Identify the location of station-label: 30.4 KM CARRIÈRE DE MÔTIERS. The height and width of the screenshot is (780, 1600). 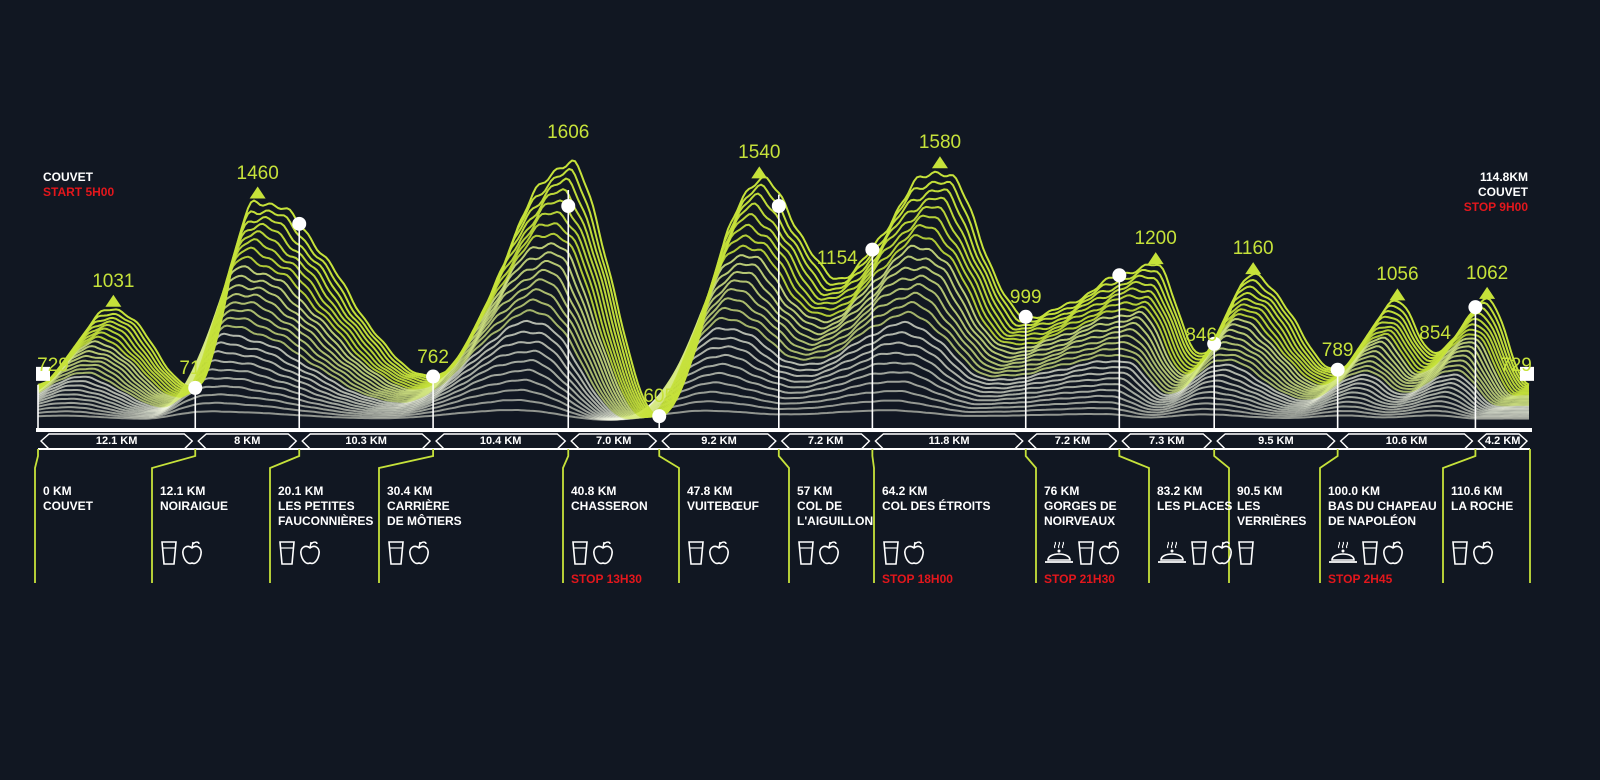
(424, 506).